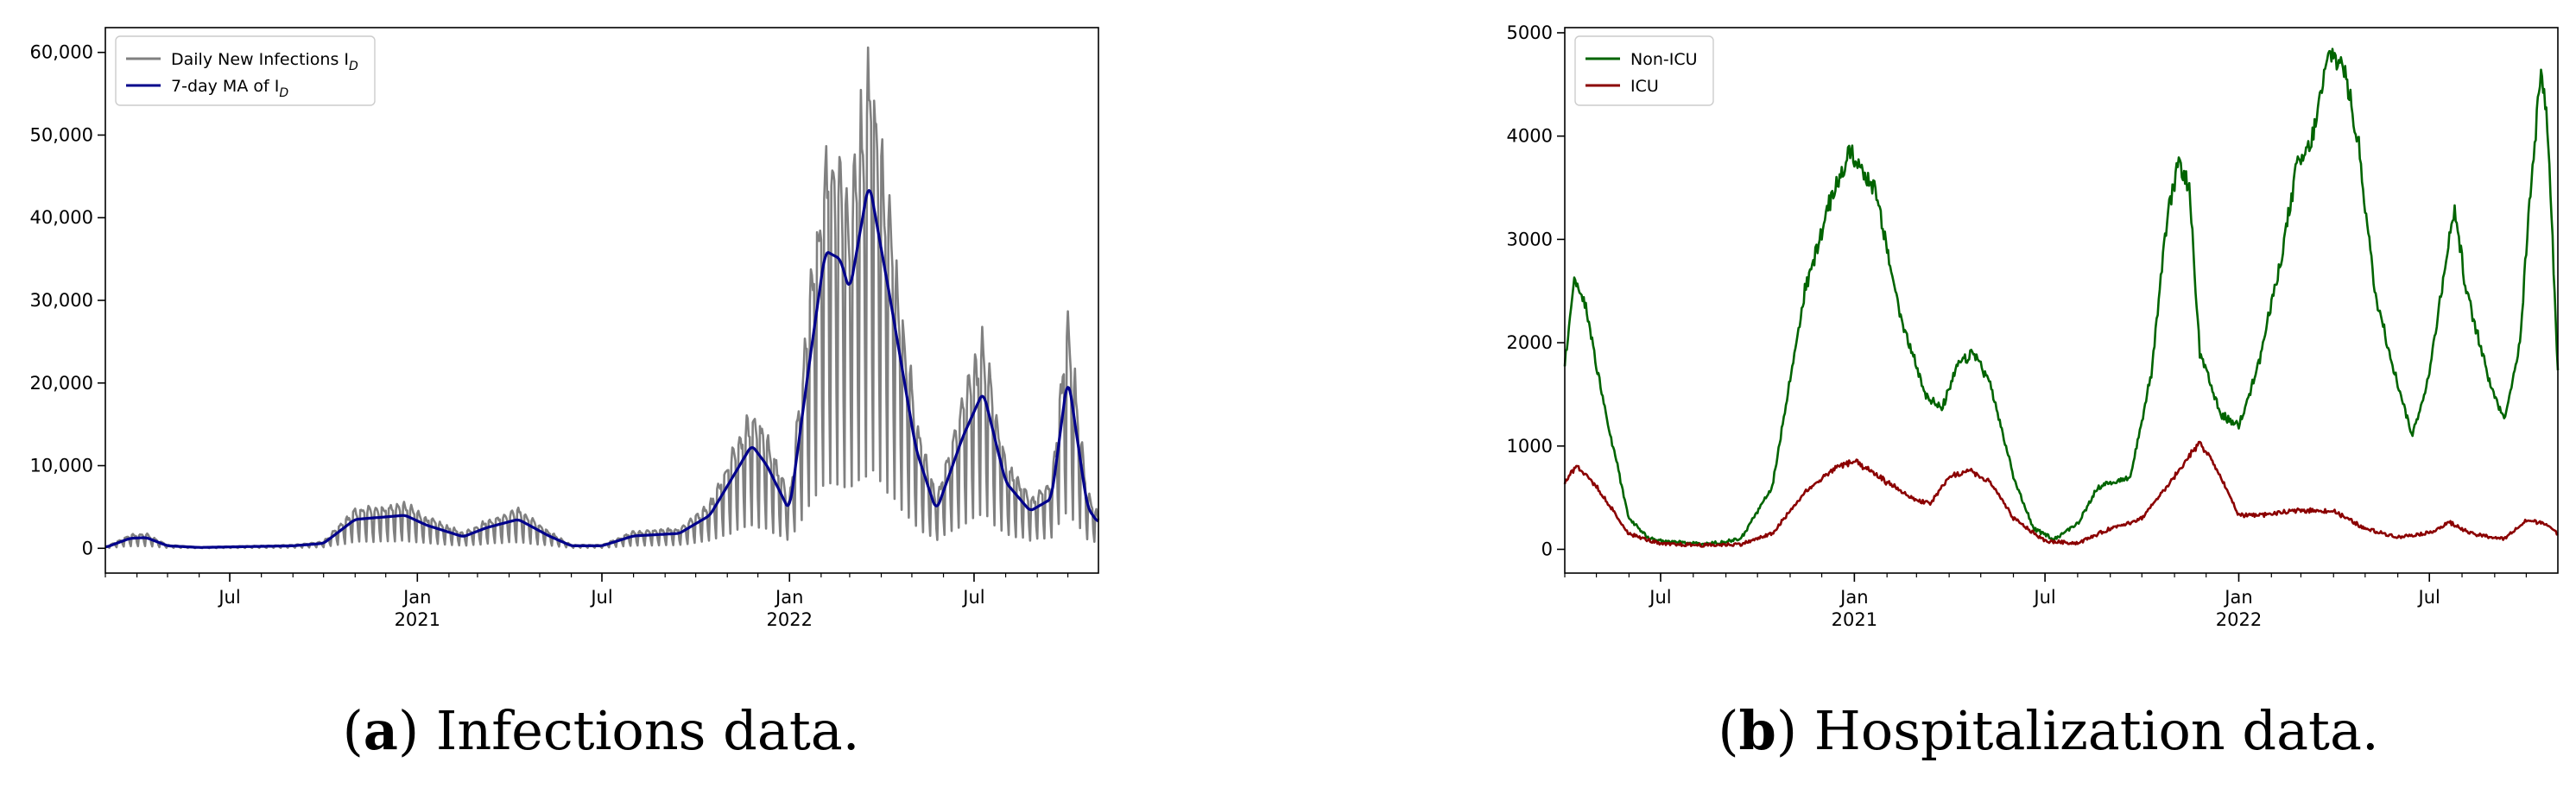 The height and width of the screenshot is (788, 2576). What do you see at coordinates (61, 52) in the screenshot?
I see `y-tick-label: 60,000` at bounding box center [61, 52].